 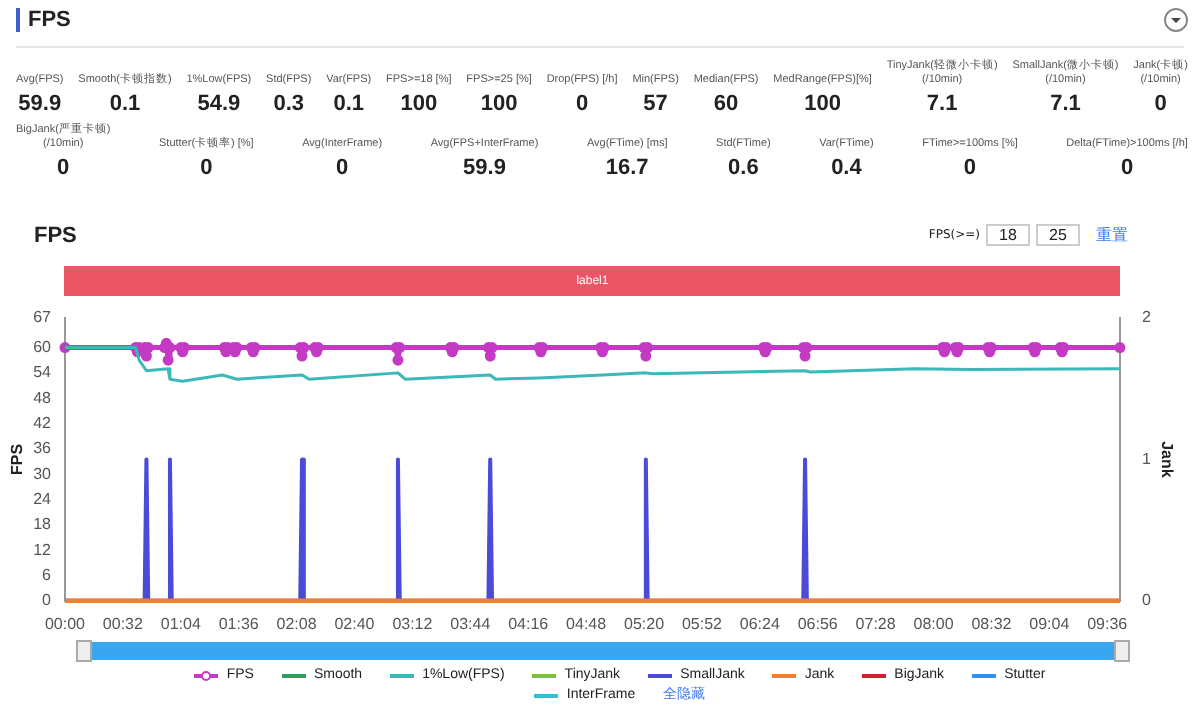 What do you see at coordinates (43, 397) in the screenshot?
I see `y-tick-label: 48` at bounding box center [43, 397].